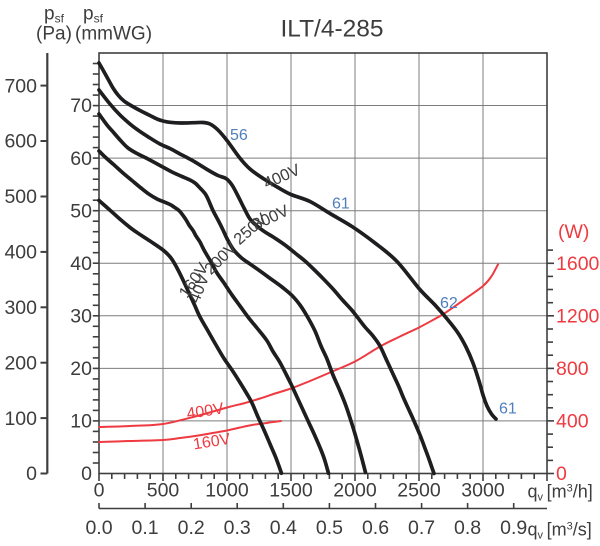  Describe the element at coordinates (20, 363) in the screenshot. I see `svg-text: 200` at that location.